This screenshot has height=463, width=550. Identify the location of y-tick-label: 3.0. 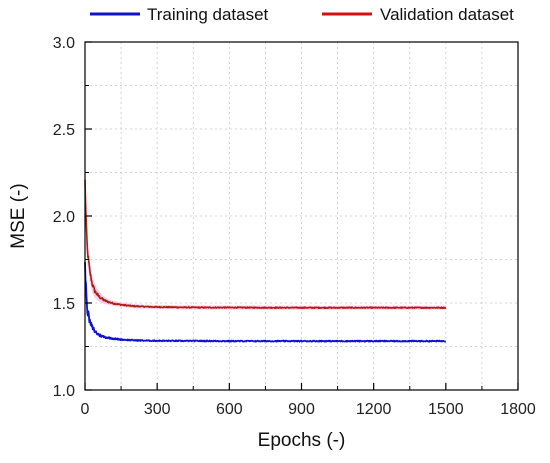
(64, 43).